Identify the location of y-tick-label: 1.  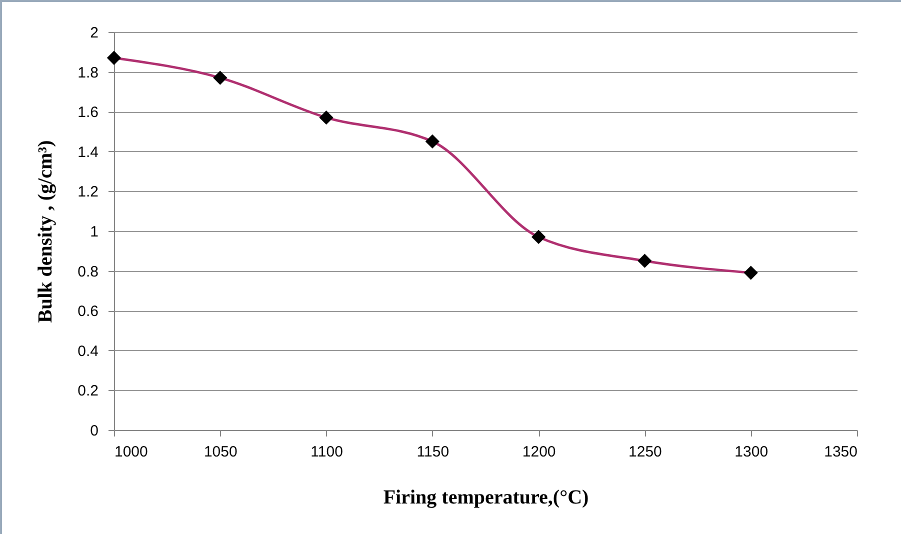
(94, 232).